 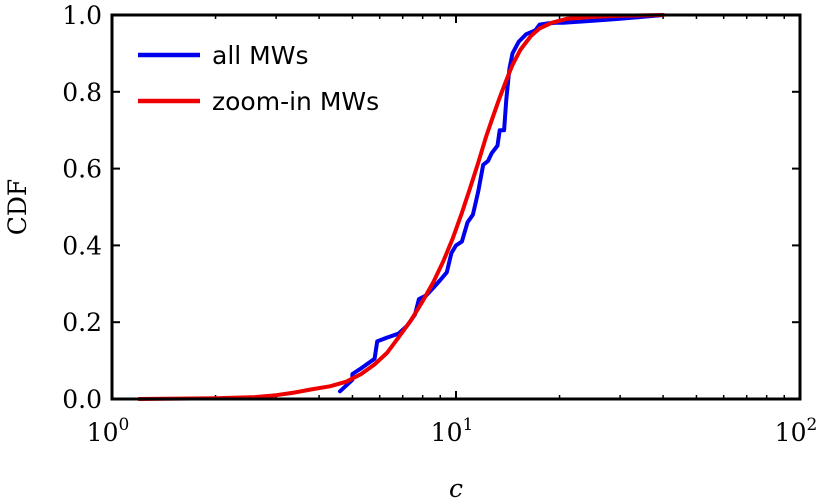 I want to click on y-tick-label: 0.0, so click(x=82, y=399).